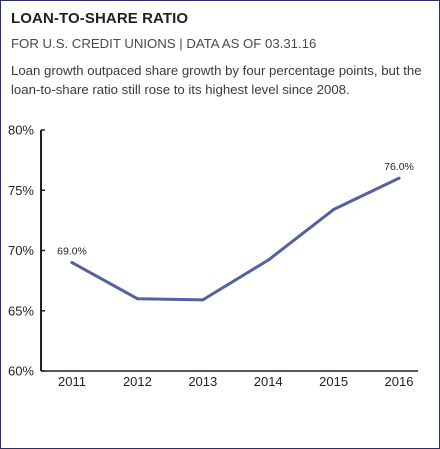 The image size is (440, 449). What do you see at coordinates (100, 18) in the screenshot?
I see `chart-title: LOAN-TO-SHARE RATIO` at bounding box center [100, 18].